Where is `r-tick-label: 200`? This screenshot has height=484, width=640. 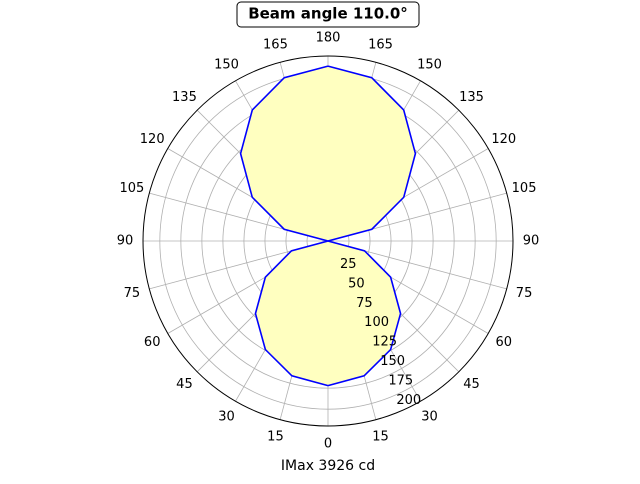
r-tick-label: 200 is located at coordinates (408, 400).